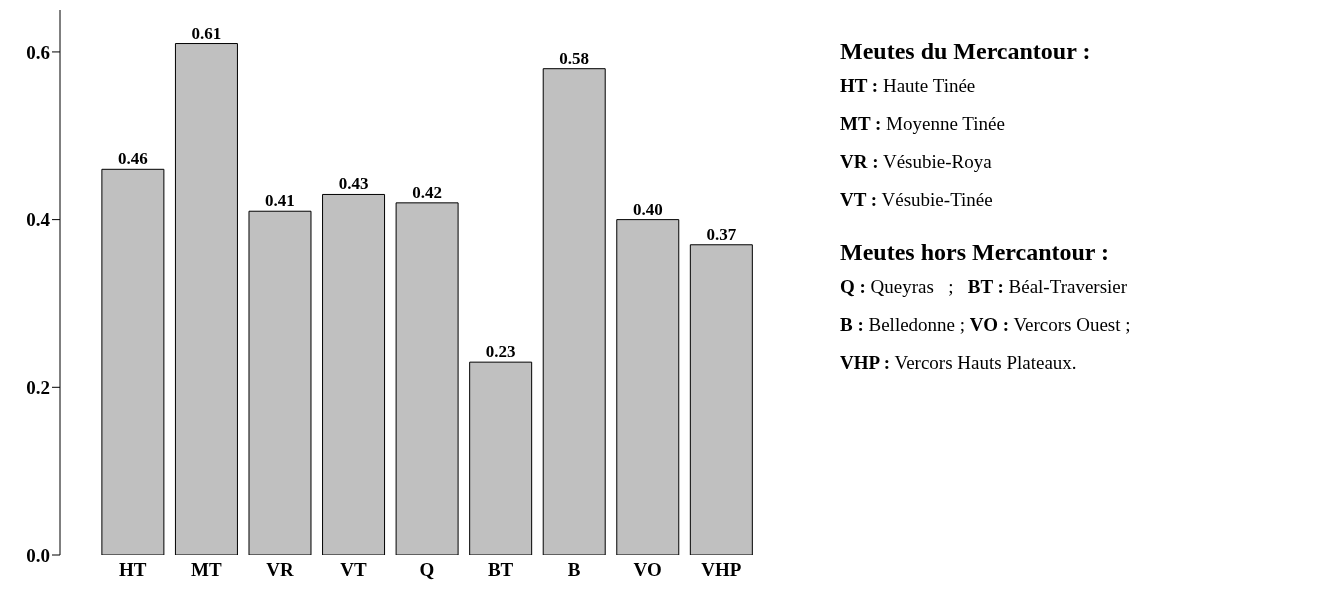  Describe the element at coordinates (133, 570) in the screenshot. I see `x-tick-label: HT` at that location.